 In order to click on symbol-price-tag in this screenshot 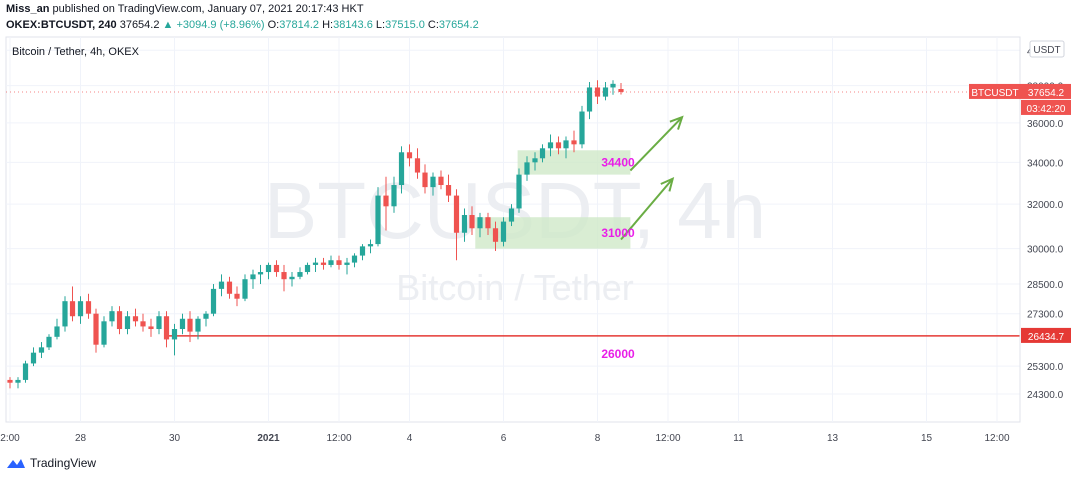, I will do `click(995, 91)`.